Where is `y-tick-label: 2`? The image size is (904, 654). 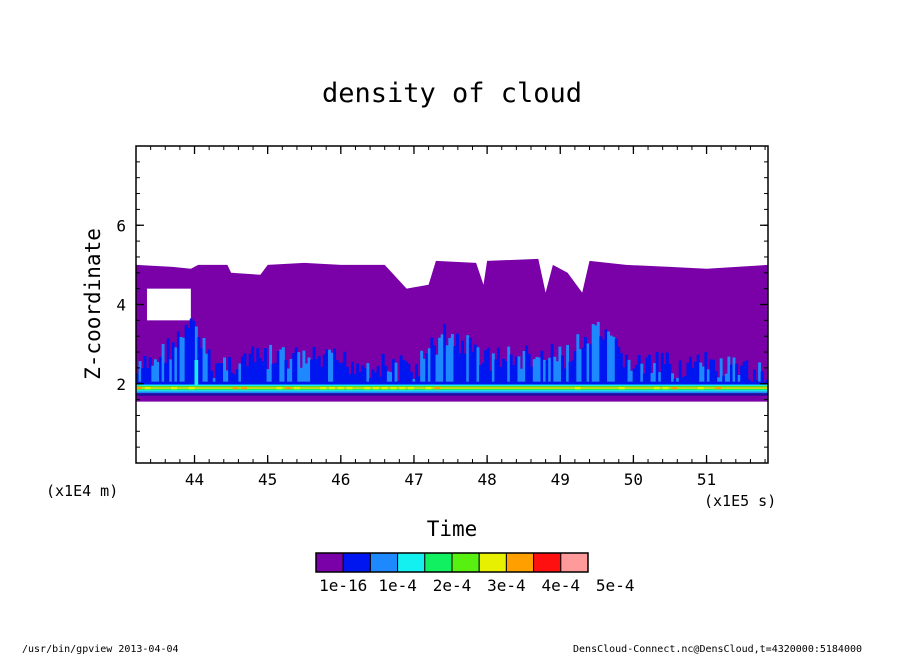 y-tick-label: 2 is located at coordinates (121, 384).